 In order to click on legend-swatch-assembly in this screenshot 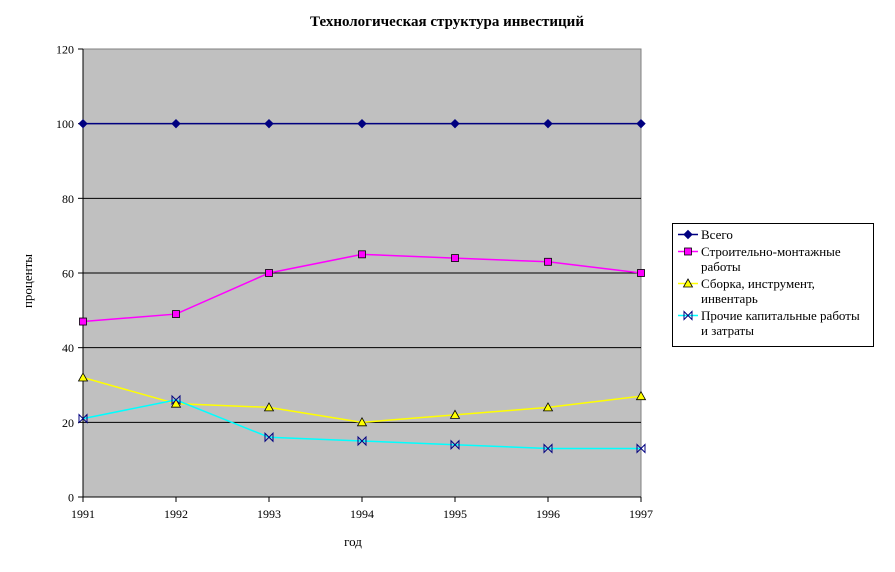, I will do `click(688, 283)`.